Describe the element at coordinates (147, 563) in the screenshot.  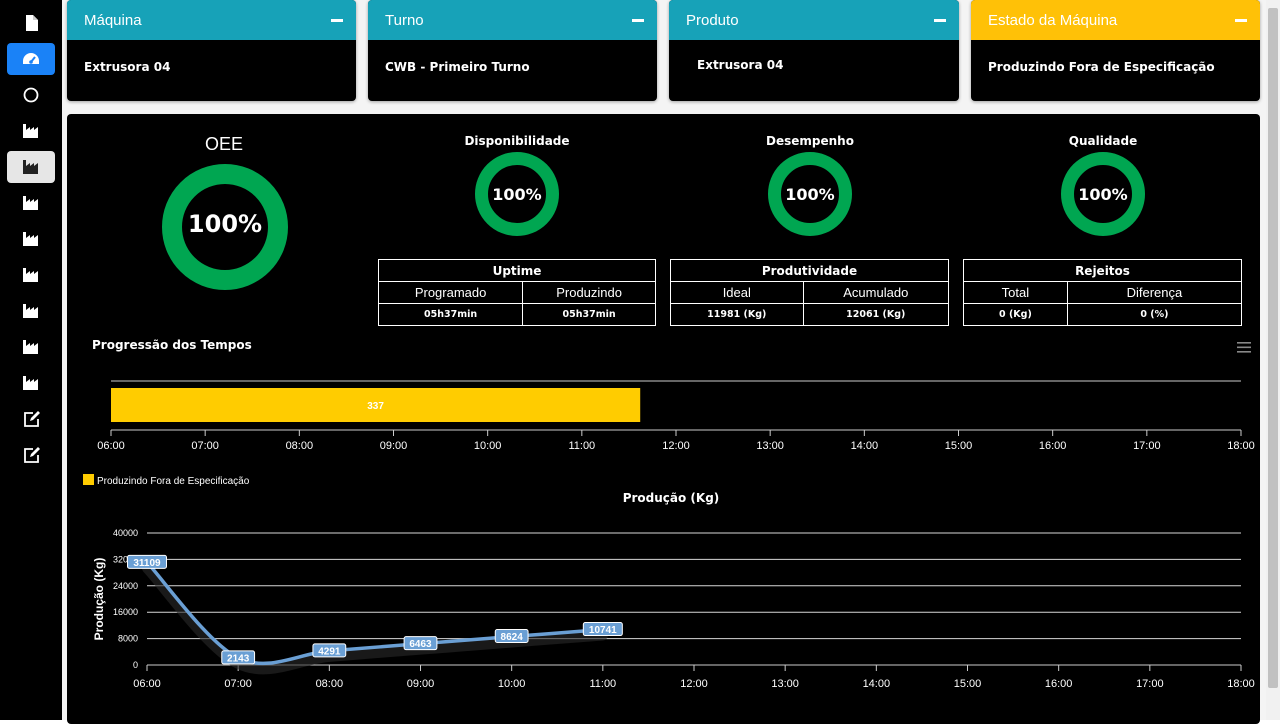
I see `data-label: 31109` at that location.